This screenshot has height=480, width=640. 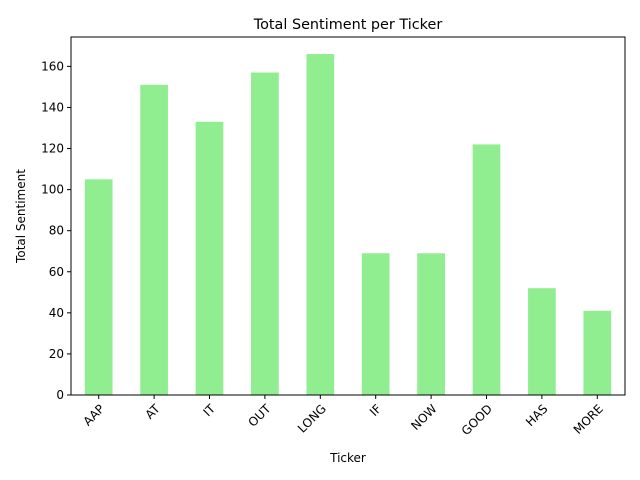 I want to click on bar-long, so click(x=320, y=225).